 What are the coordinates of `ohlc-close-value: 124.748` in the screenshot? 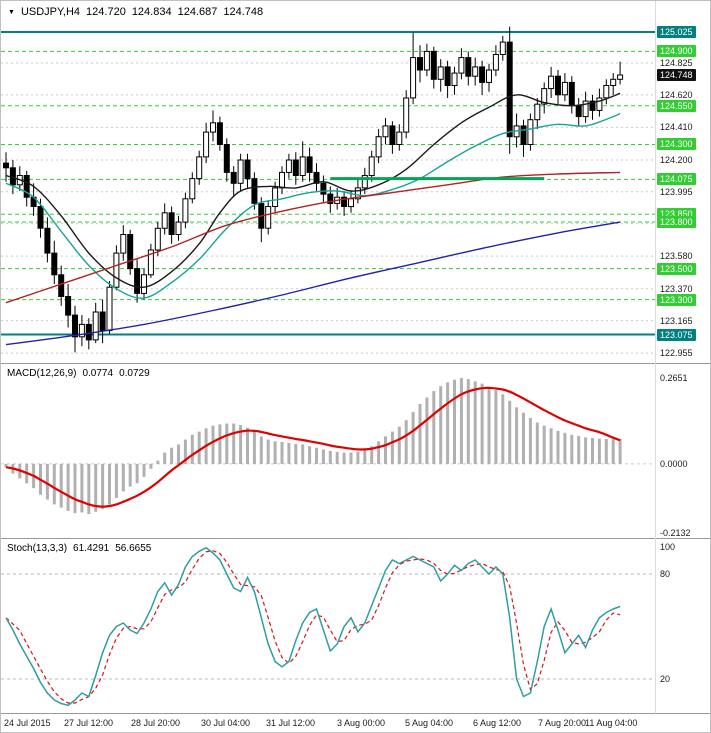 It's located at (243, 12).